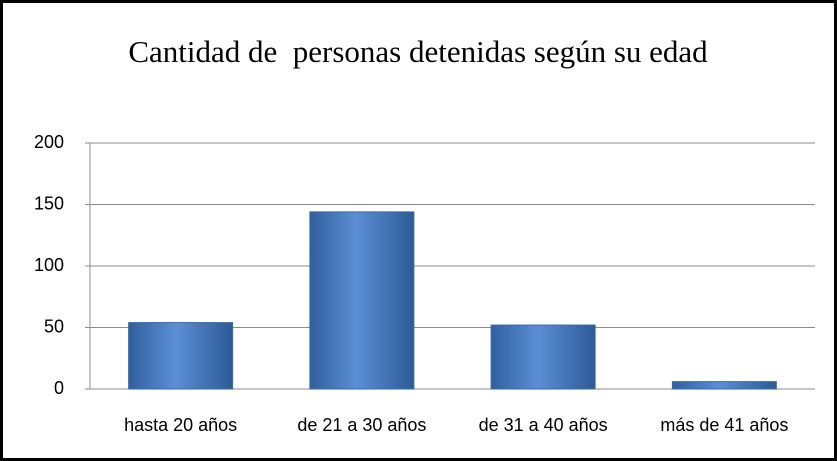  Describe the element at coordinates (54, 326) in the screenshot. I see `y-tick-label: 50` at that location.